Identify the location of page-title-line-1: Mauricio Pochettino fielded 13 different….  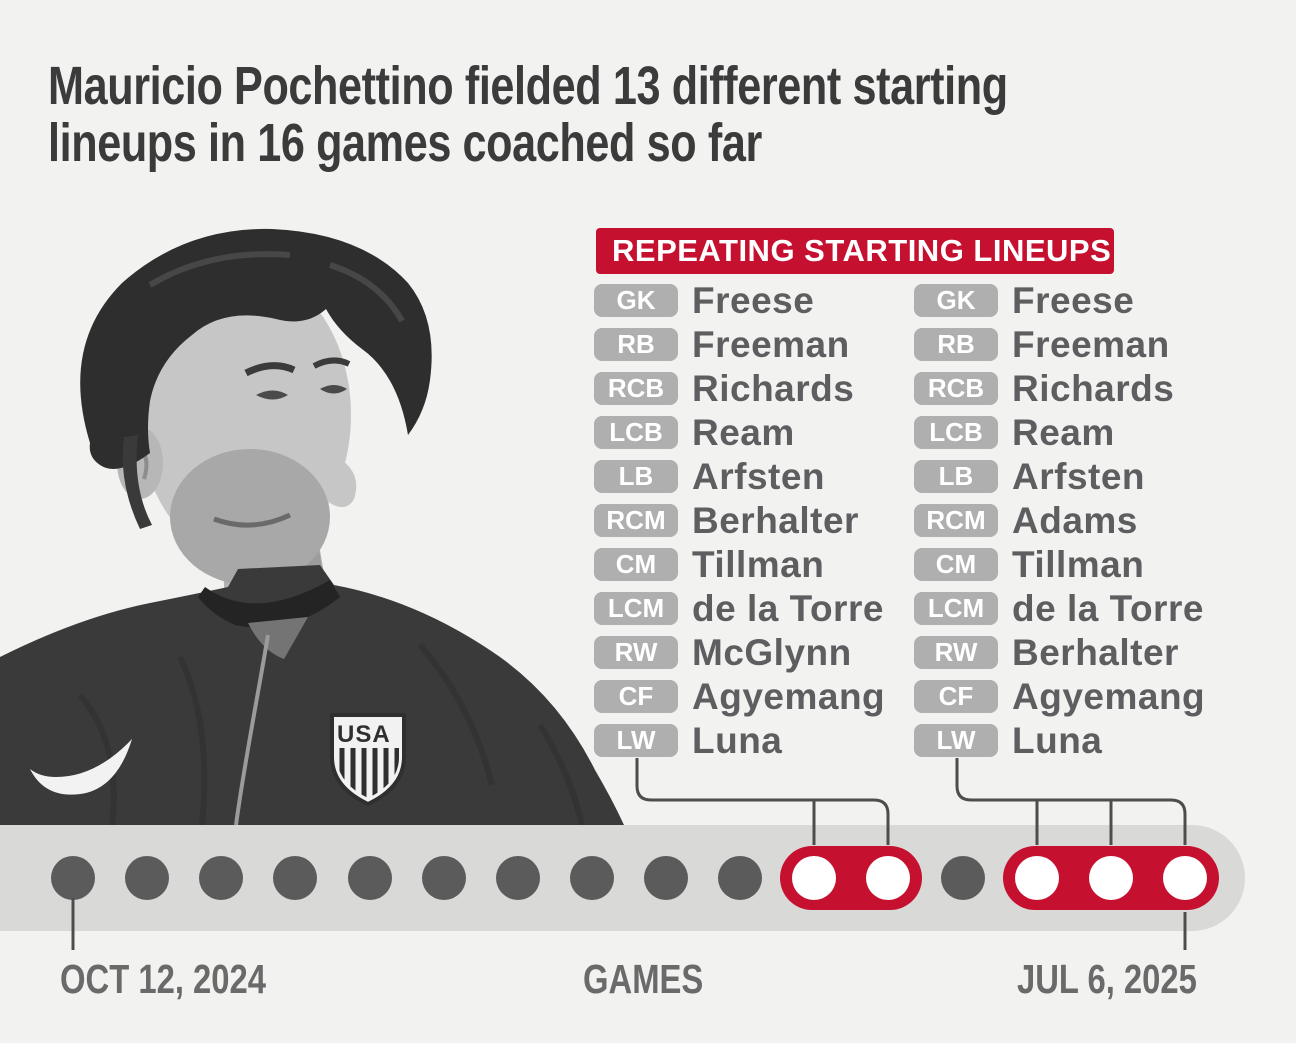
(528, 86).